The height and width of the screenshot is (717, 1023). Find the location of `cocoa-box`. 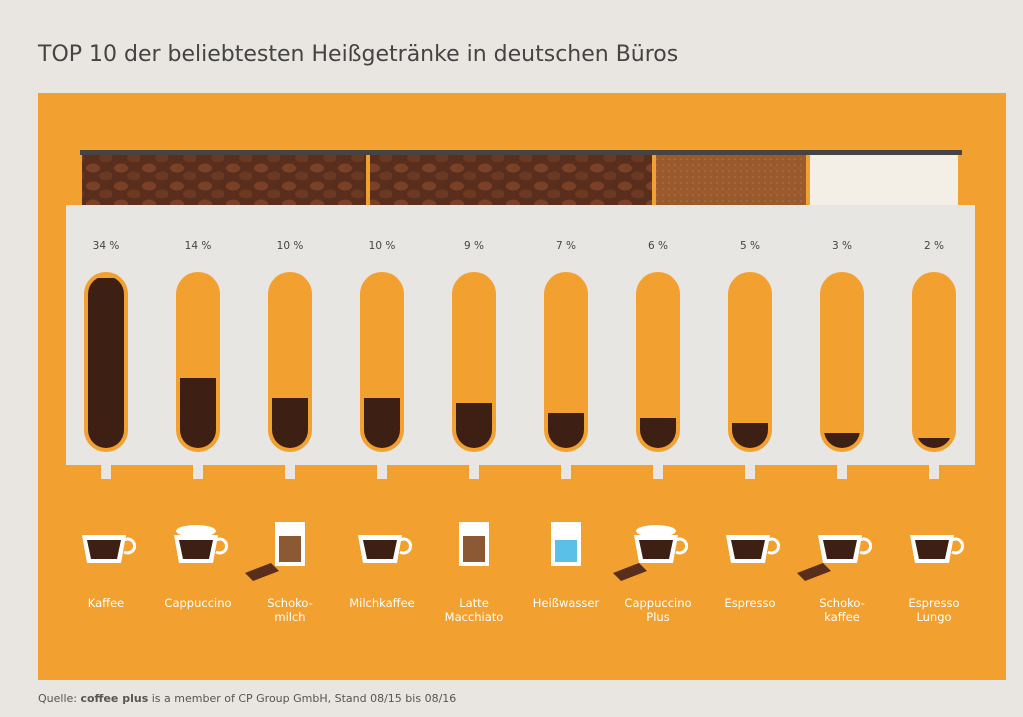

cocoa-box is located at coordinates (731, 181).